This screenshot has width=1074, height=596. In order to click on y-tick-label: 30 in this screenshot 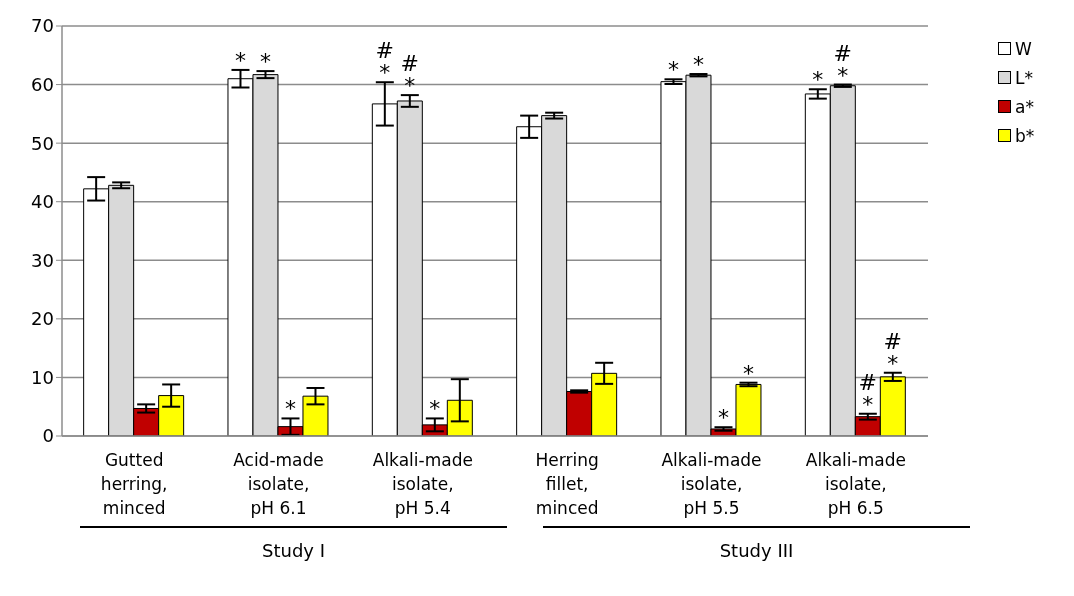, I will do `click(42, 260)`.